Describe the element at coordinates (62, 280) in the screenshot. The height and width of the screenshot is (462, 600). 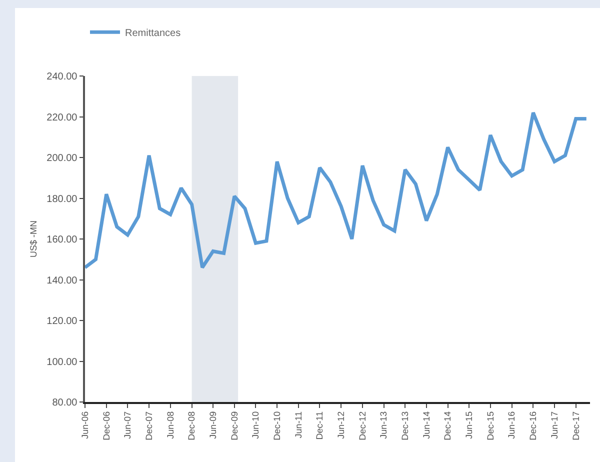
I see `y-tick-label: 140.00` at that location.